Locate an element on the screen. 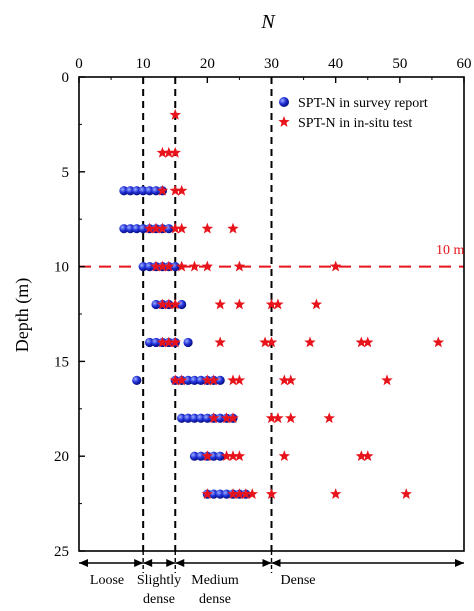  legend-survey-marker is located at coordinates (284, 102).